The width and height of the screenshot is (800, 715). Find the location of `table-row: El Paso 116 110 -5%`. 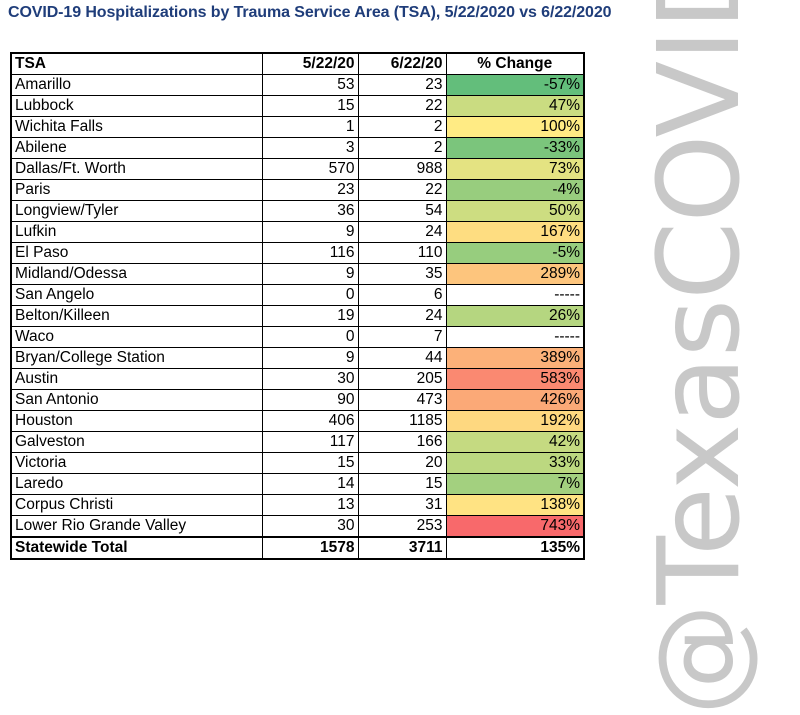

table-row: El Paso 116 110 -5% is located at coordinates (297, 253).